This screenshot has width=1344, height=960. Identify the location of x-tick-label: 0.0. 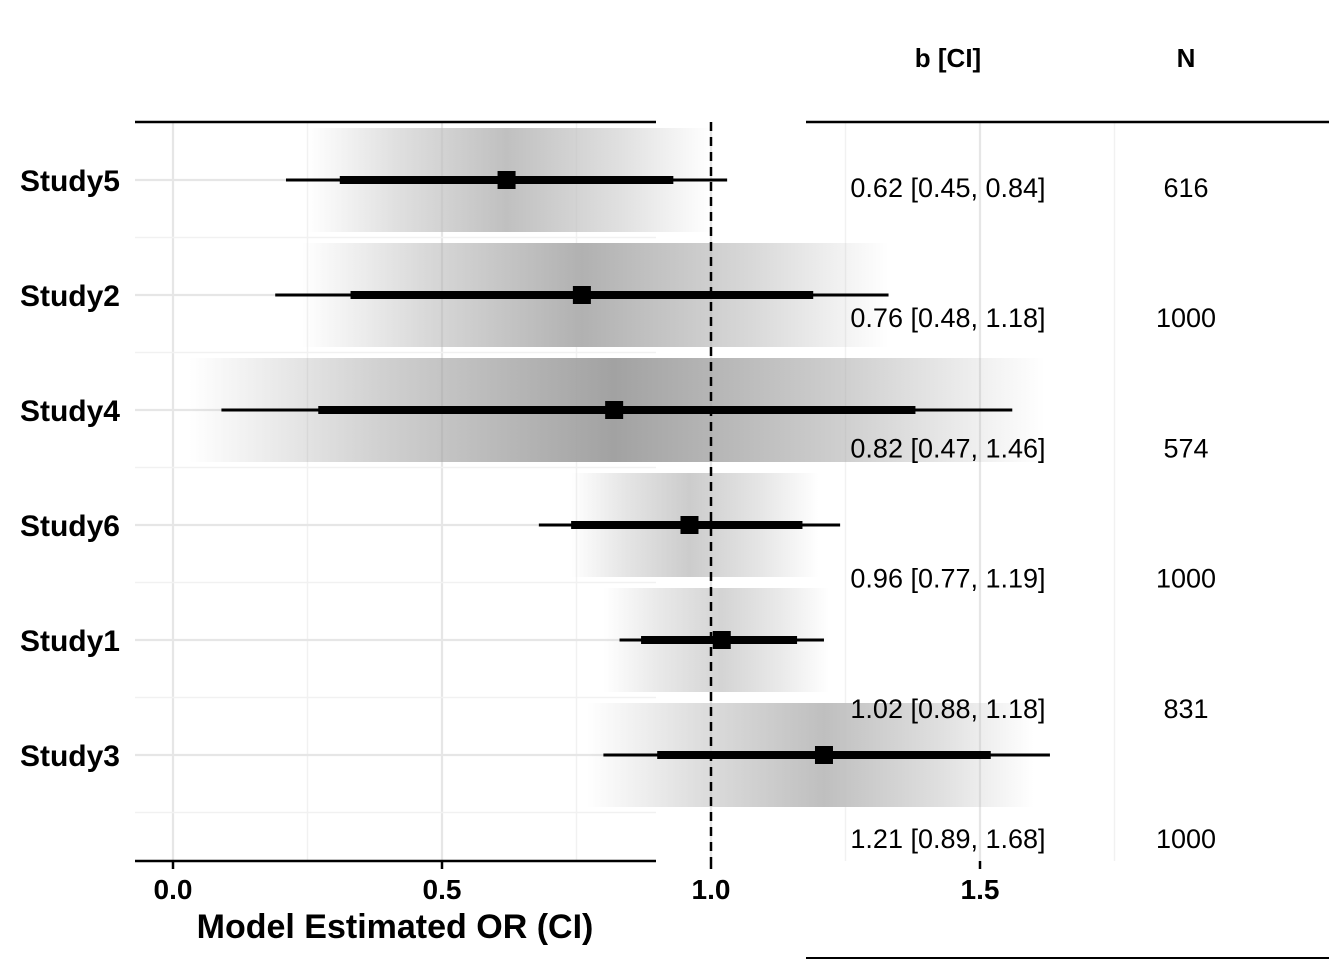
(173, 889).